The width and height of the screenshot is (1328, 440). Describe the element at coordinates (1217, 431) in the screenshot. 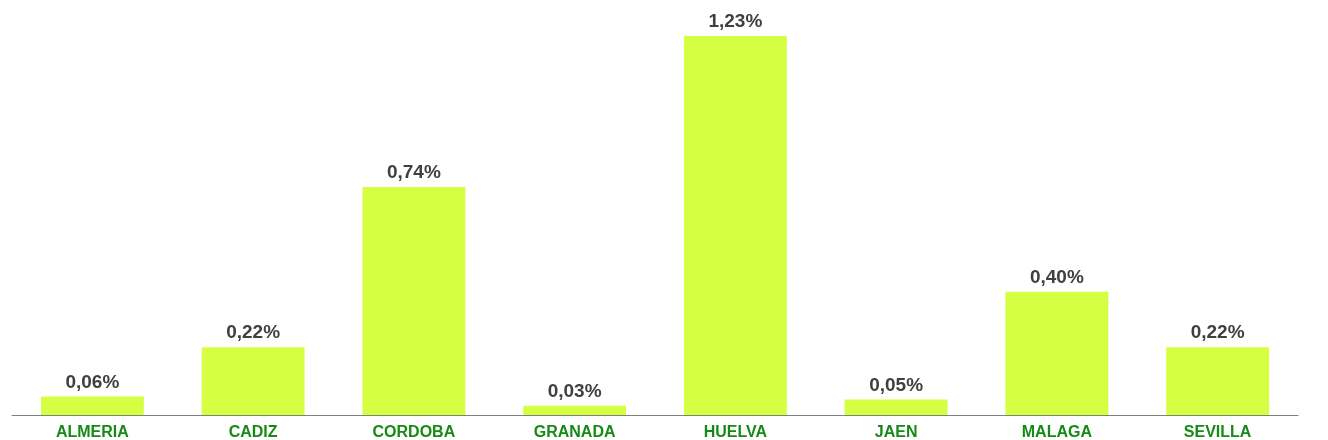

I see `x-tick-label: SEVILLA` at that location.